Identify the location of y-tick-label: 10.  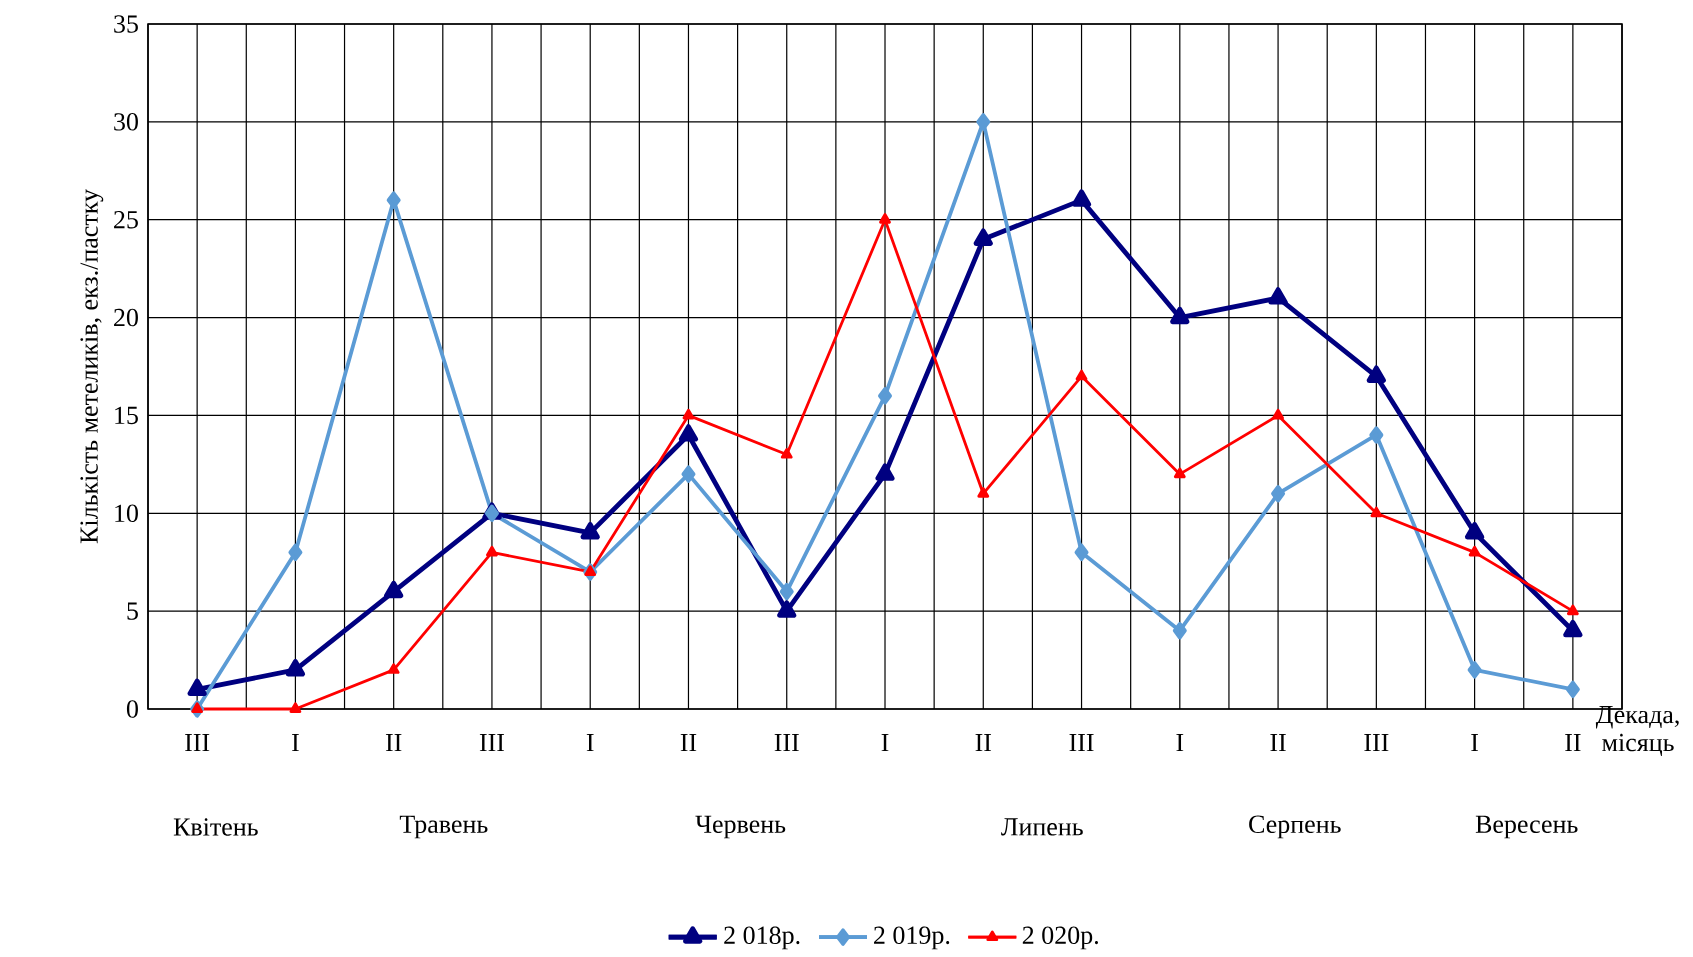
(126, 513).